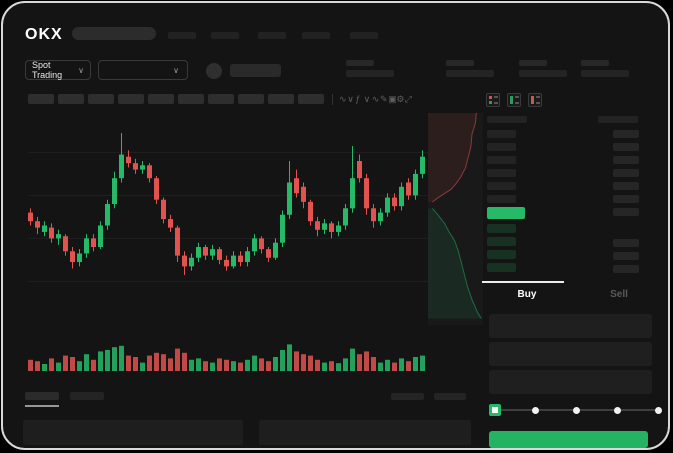 The image size is (673, 453). I want to click on compare-icon: ∿, so click(375, 99).